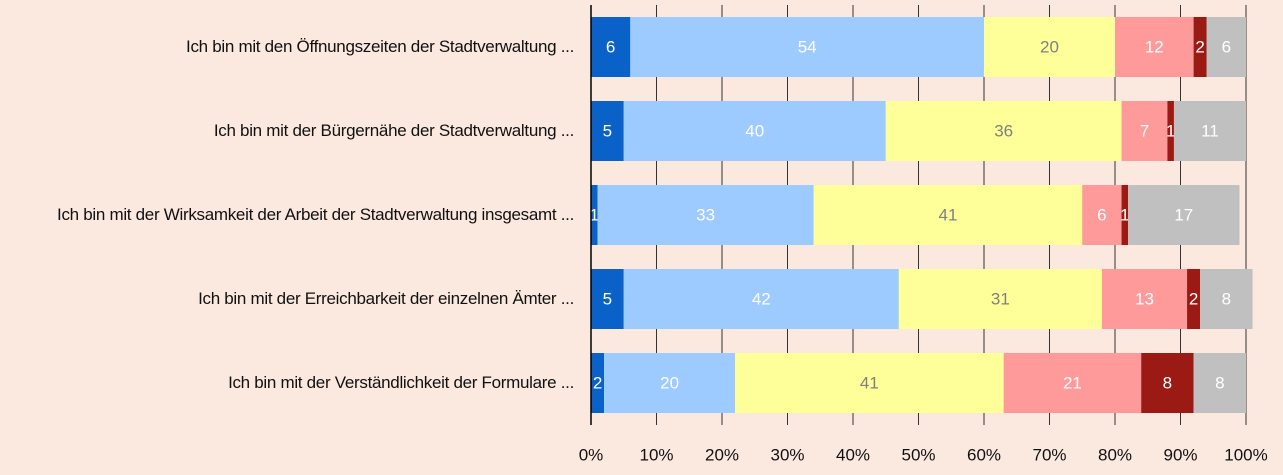 This screenshot has width=1283, height=475. I want to click on data-label: 42, so click(761, 298).